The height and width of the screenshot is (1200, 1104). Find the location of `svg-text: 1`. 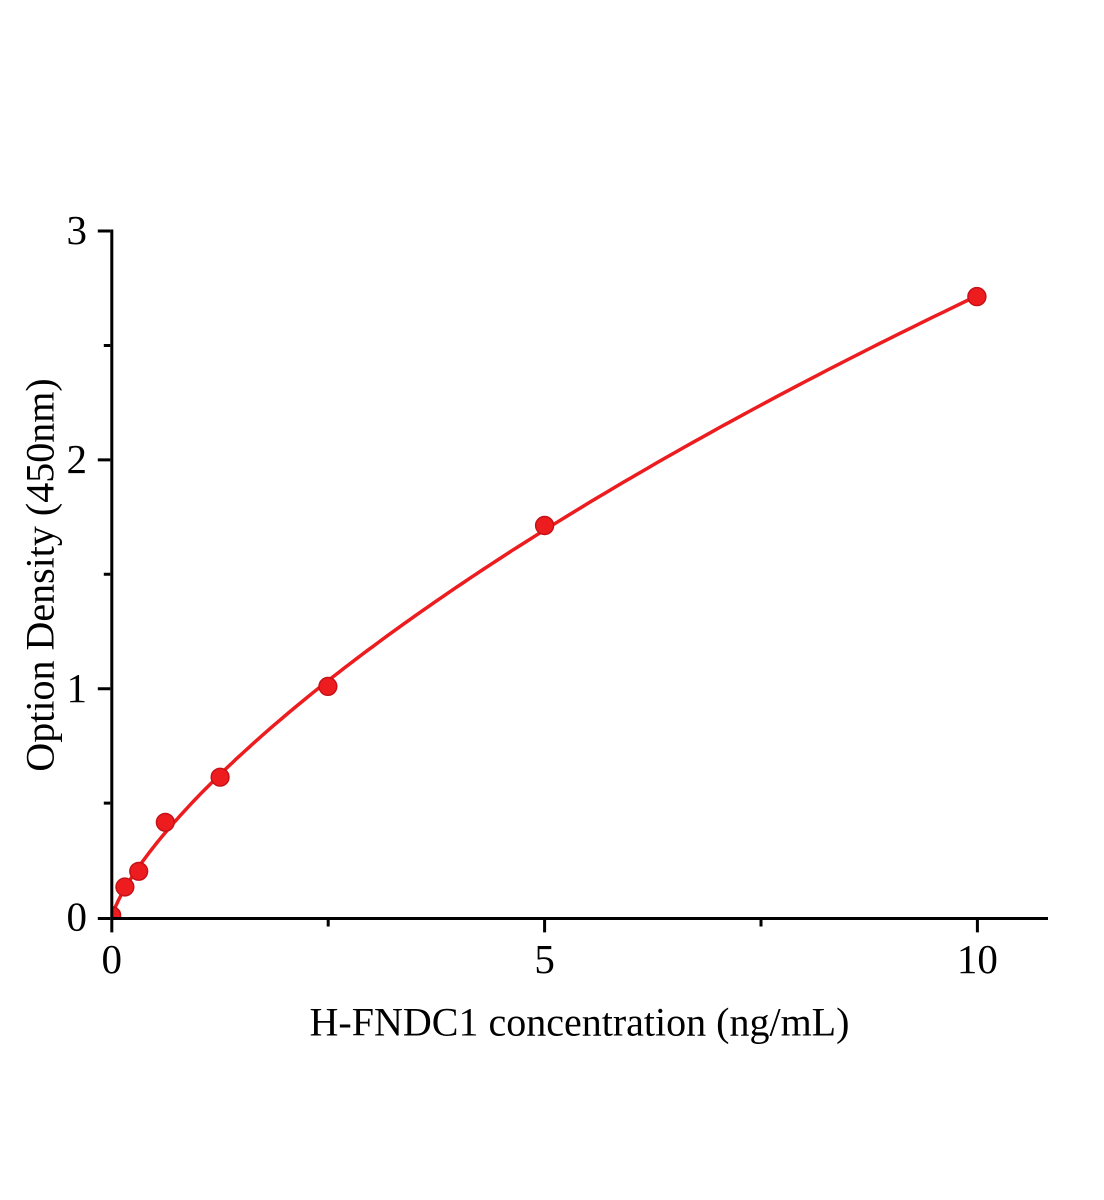

svg-text: 1 is located at coordinates (77, 688).